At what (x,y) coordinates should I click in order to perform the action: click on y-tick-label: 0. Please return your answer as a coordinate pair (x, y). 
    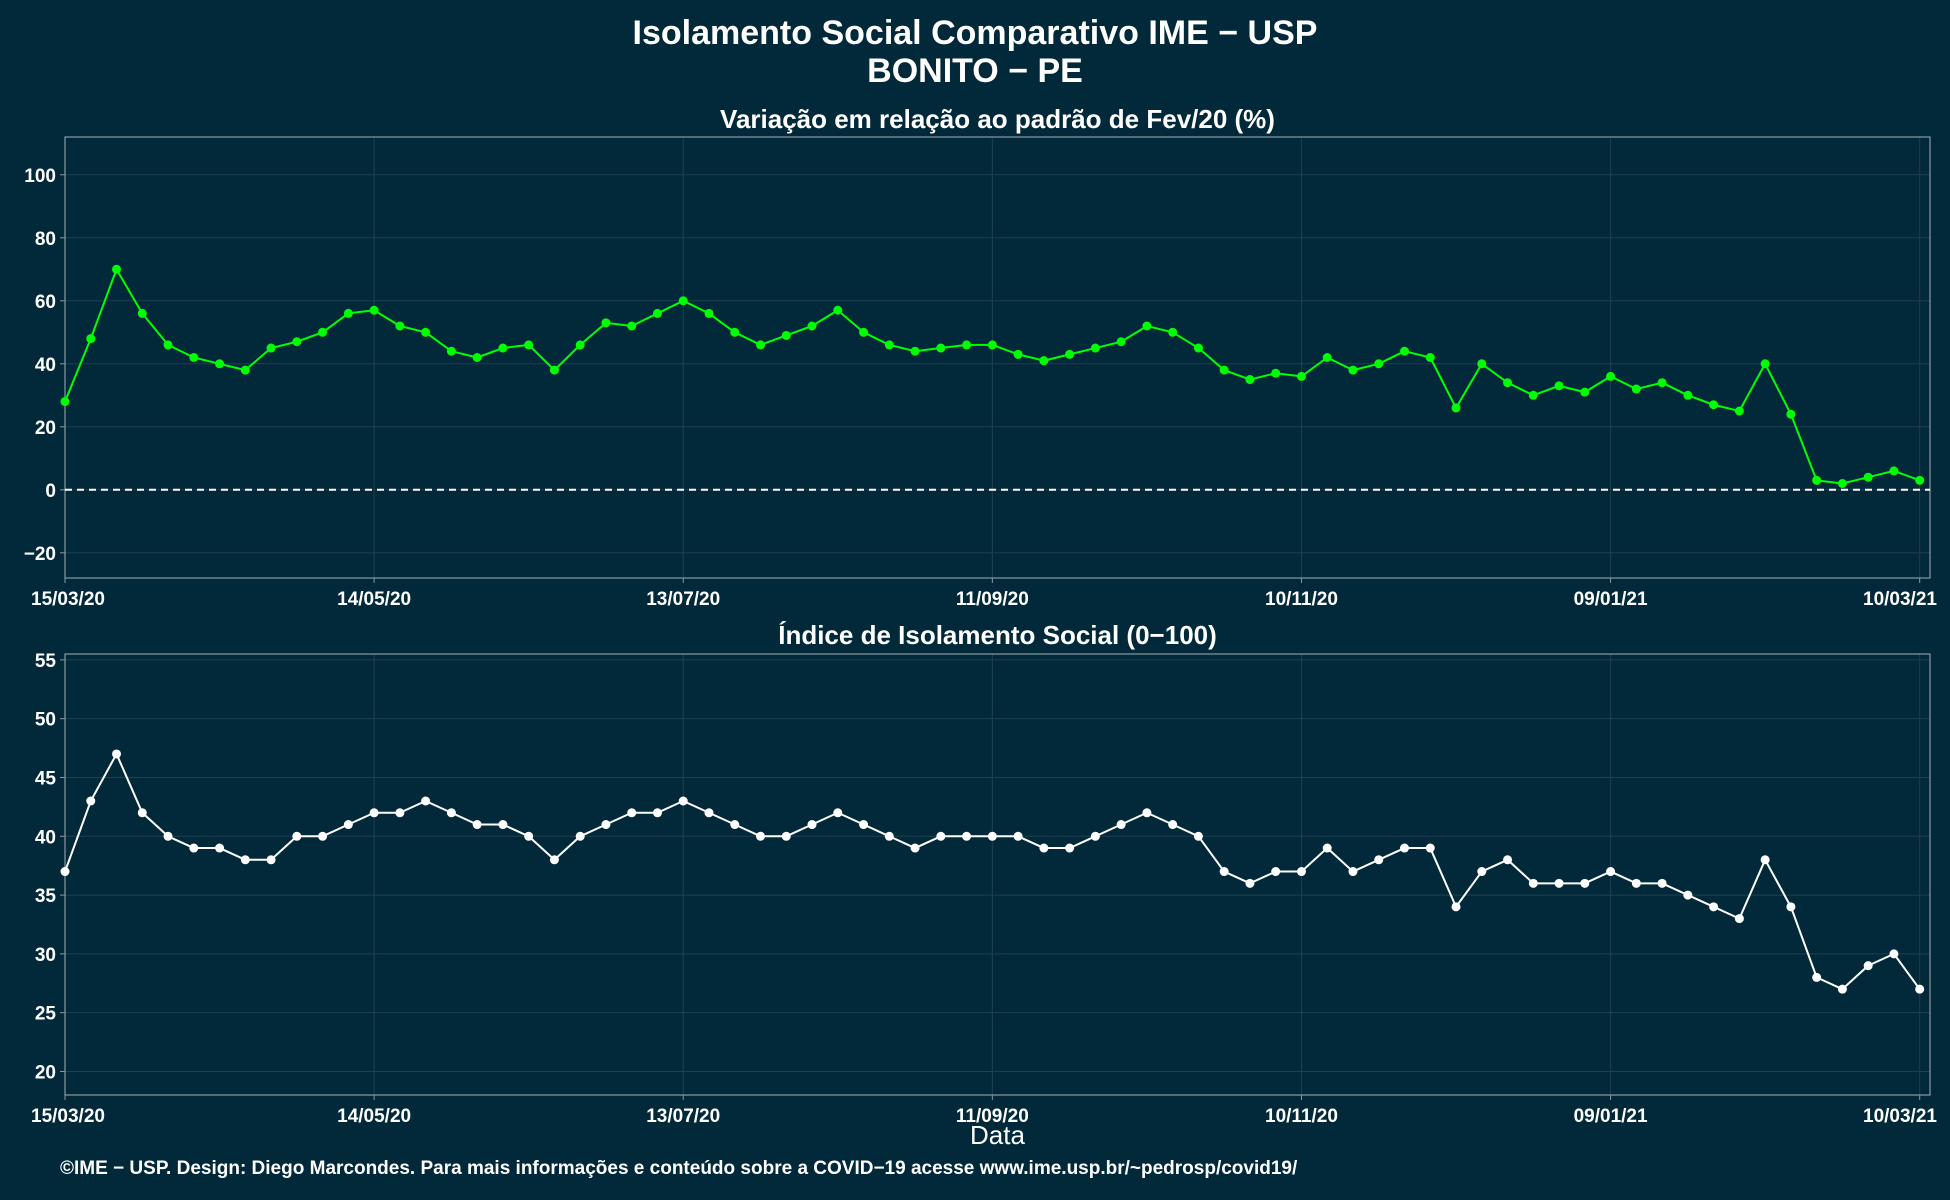
    Looking at the image, I should click on (50, 491).